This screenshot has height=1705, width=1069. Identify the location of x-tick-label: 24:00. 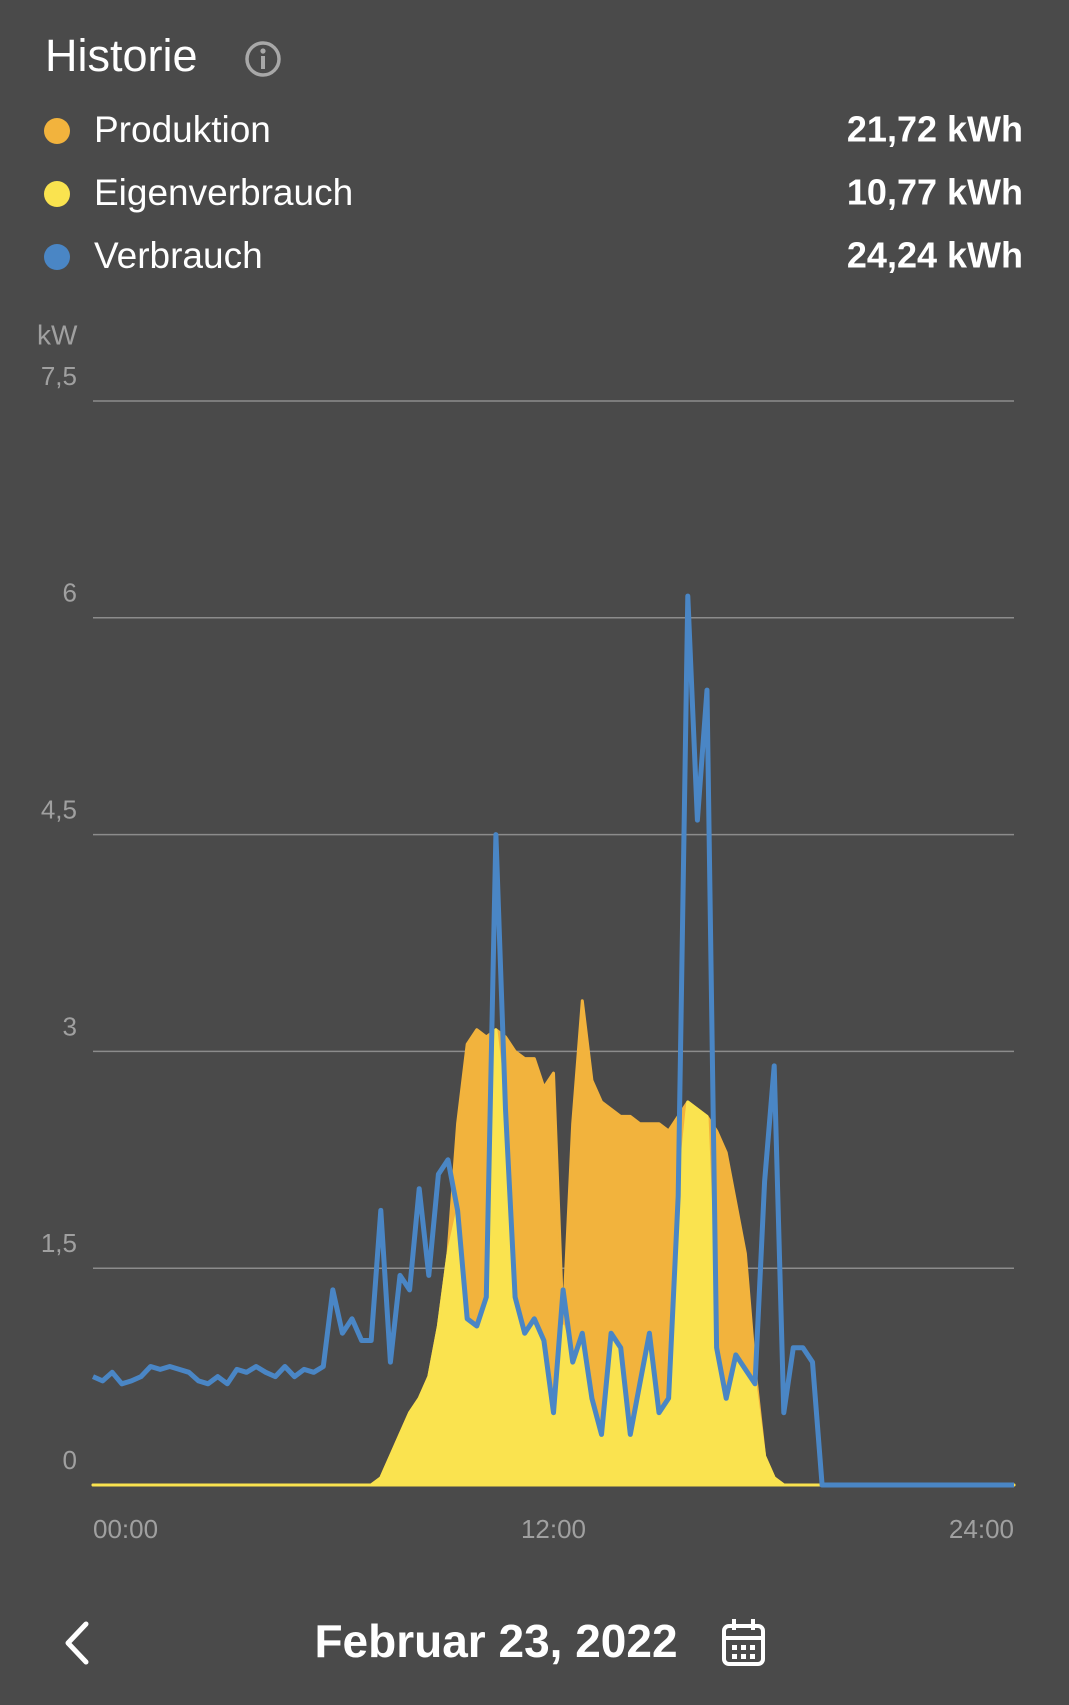
(981, 1529).